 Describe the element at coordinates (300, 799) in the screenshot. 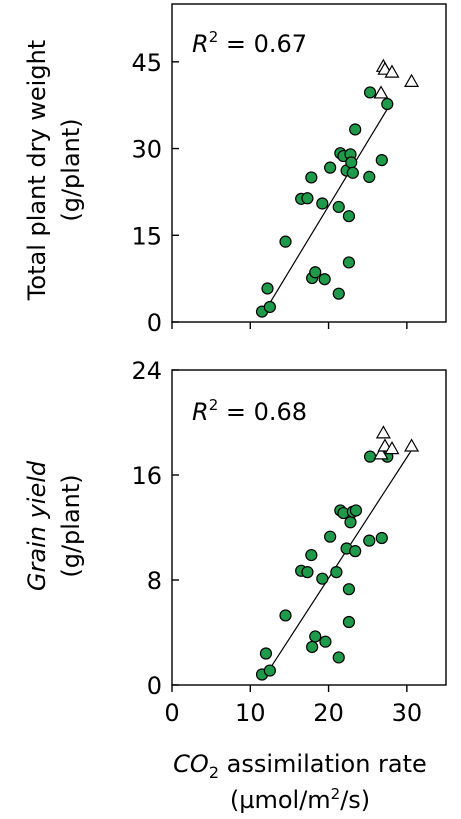

I see `x-axis-unit: (µmol/m2/s)` at that location.